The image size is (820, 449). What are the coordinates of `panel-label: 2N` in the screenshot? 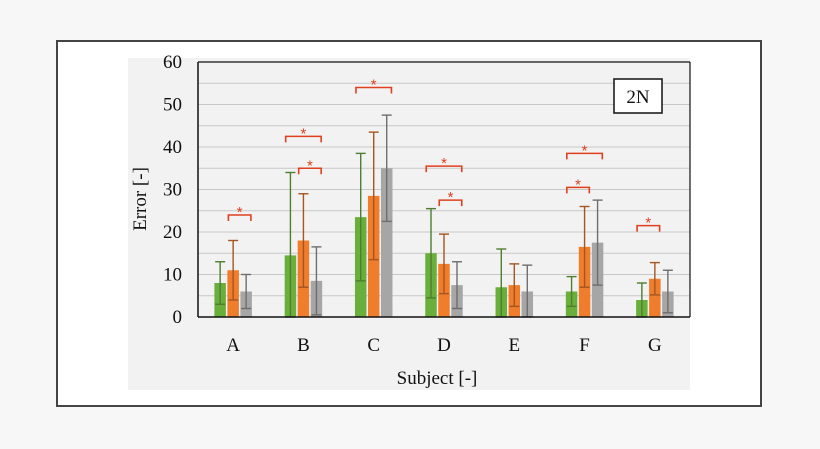 It's located at (638, 97).